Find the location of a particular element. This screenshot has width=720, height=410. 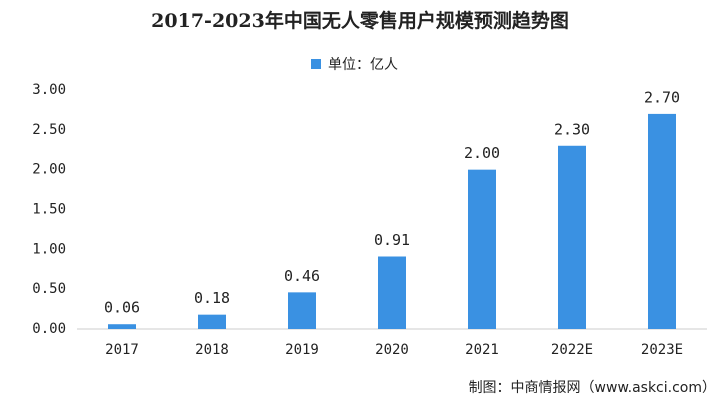

y-tick-label: 0.50 is located at coordinates (49, 289).